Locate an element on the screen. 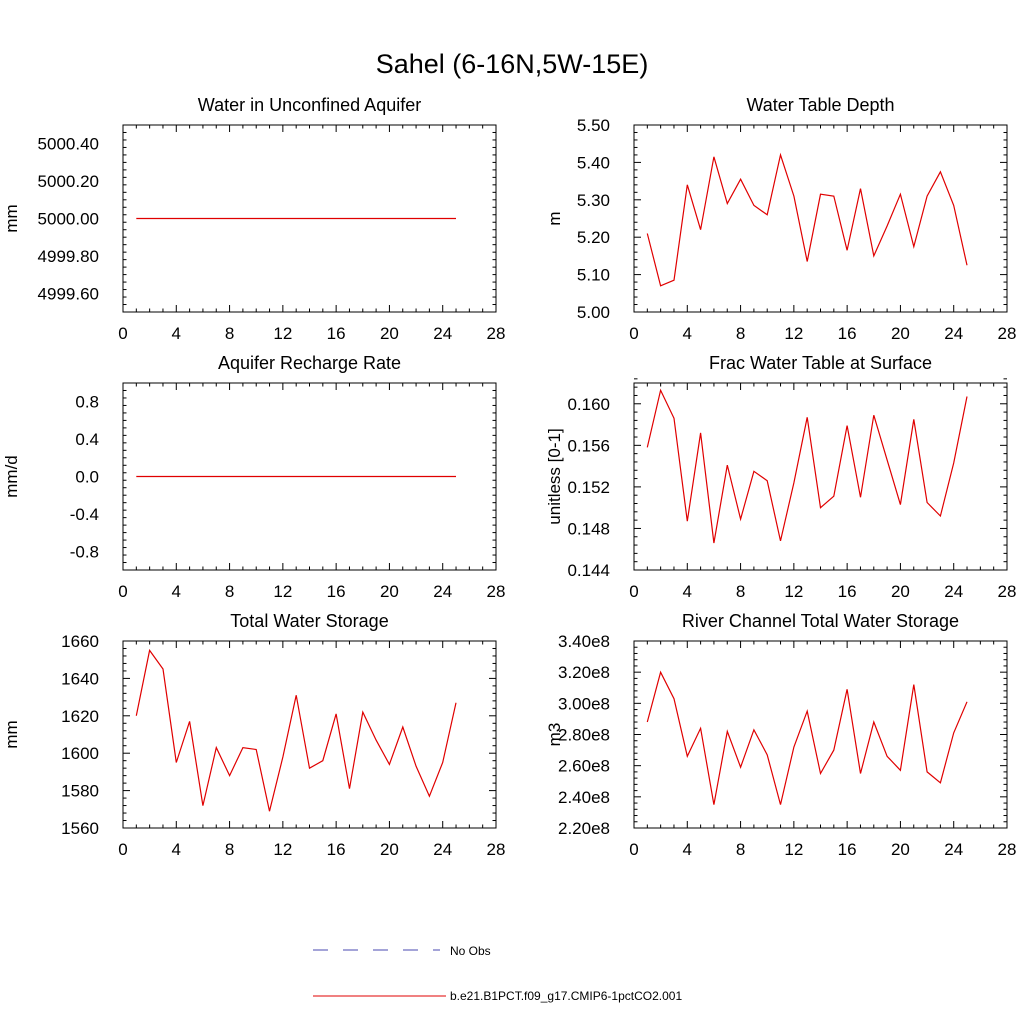  y-tick-label: 0.4 is located at coordinates (87, 439).